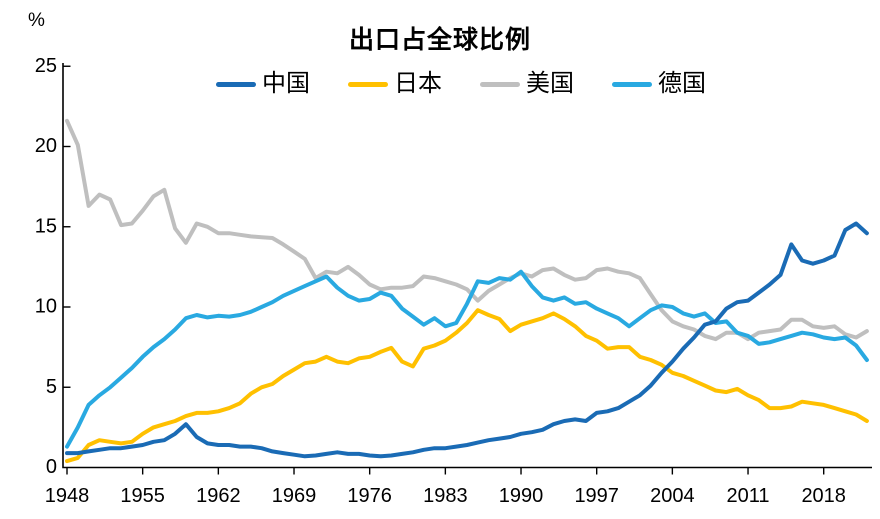  I want to click on japan-line-swatch-icon, so click(368, 84).